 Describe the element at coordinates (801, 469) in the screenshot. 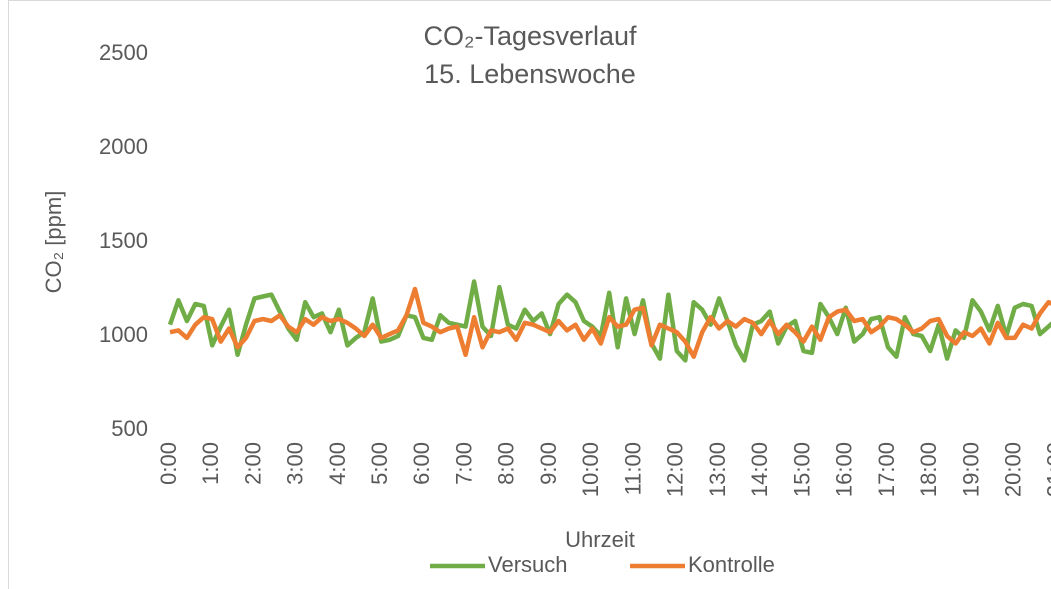

I see `x-tick-label: 15:00` at that location.